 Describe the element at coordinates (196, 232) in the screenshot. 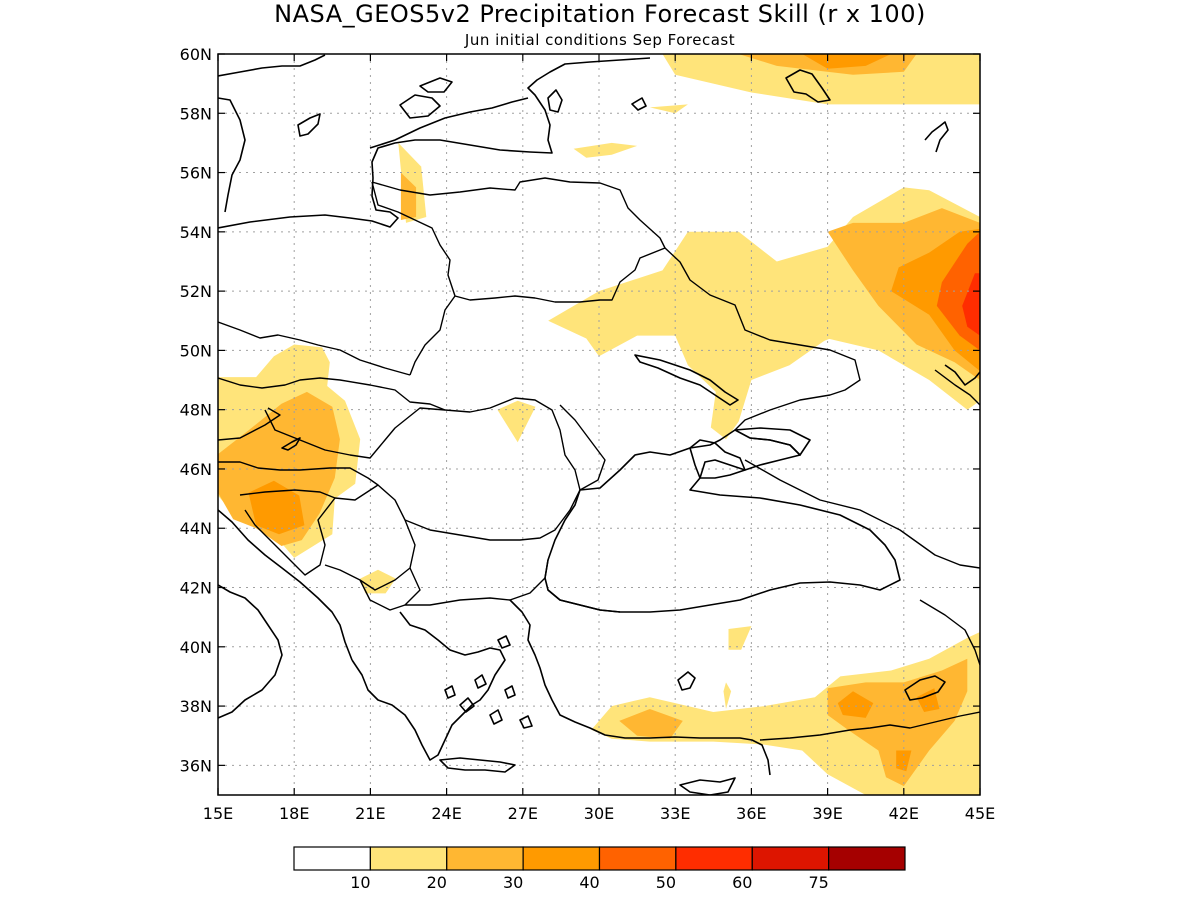

I see `lat-tick-label: 54N` at that location.